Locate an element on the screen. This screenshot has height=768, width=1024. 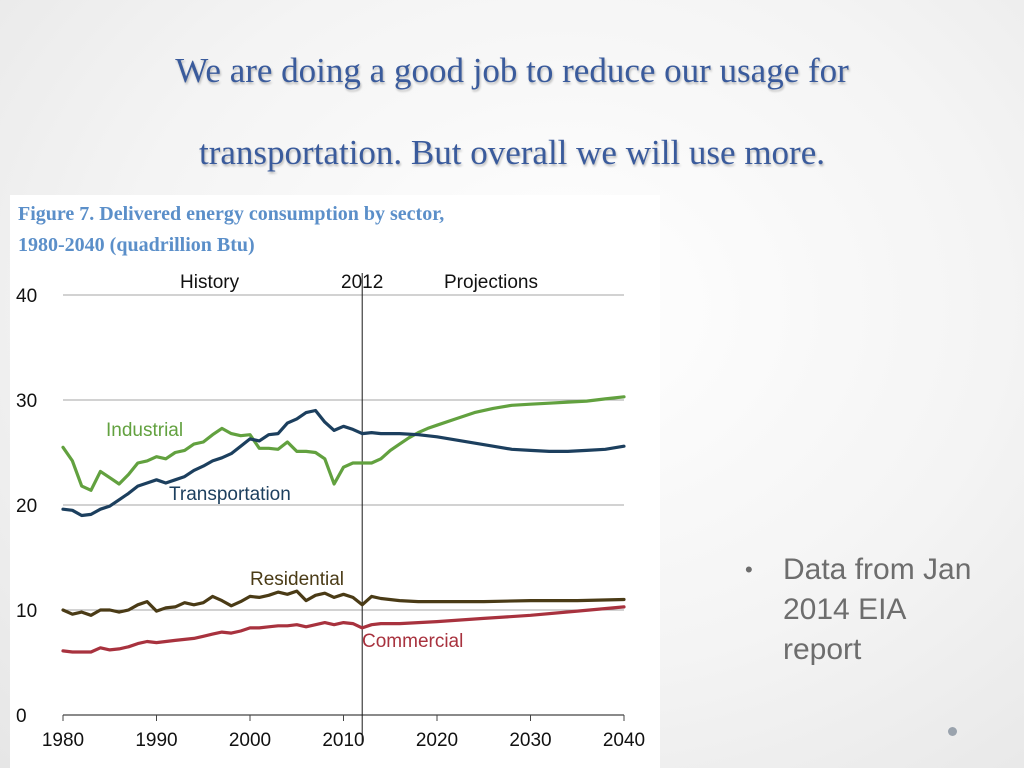
projections-label: Projections is located at coordinates (491, 282).